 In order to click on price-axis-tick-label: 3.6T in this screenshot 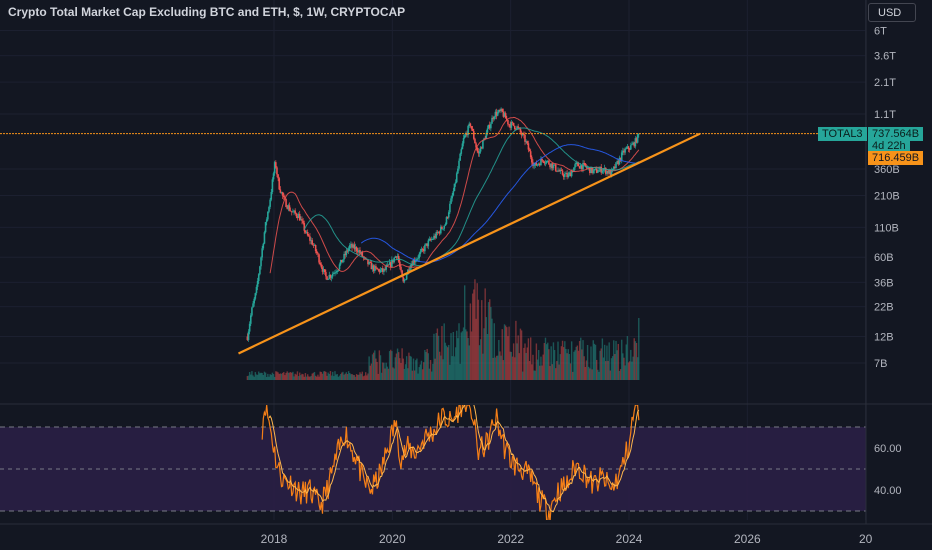, I will do `click(885, 57)`.